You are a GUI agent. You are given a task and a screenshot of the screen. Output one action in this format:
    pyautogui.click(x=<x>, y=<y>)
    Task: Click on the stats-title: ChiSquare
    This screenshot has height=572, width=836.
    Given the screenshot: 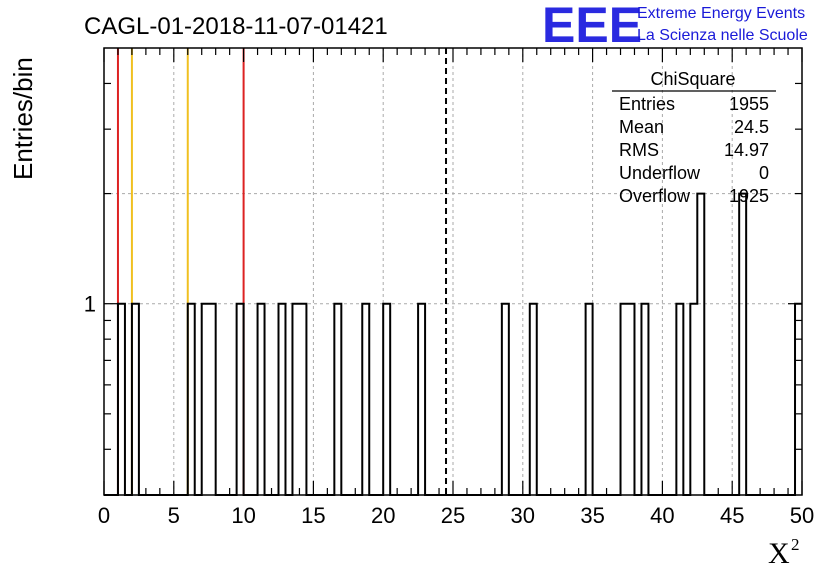 What is the action you would take?
    pyautogui.click(x=692, y=79)
    